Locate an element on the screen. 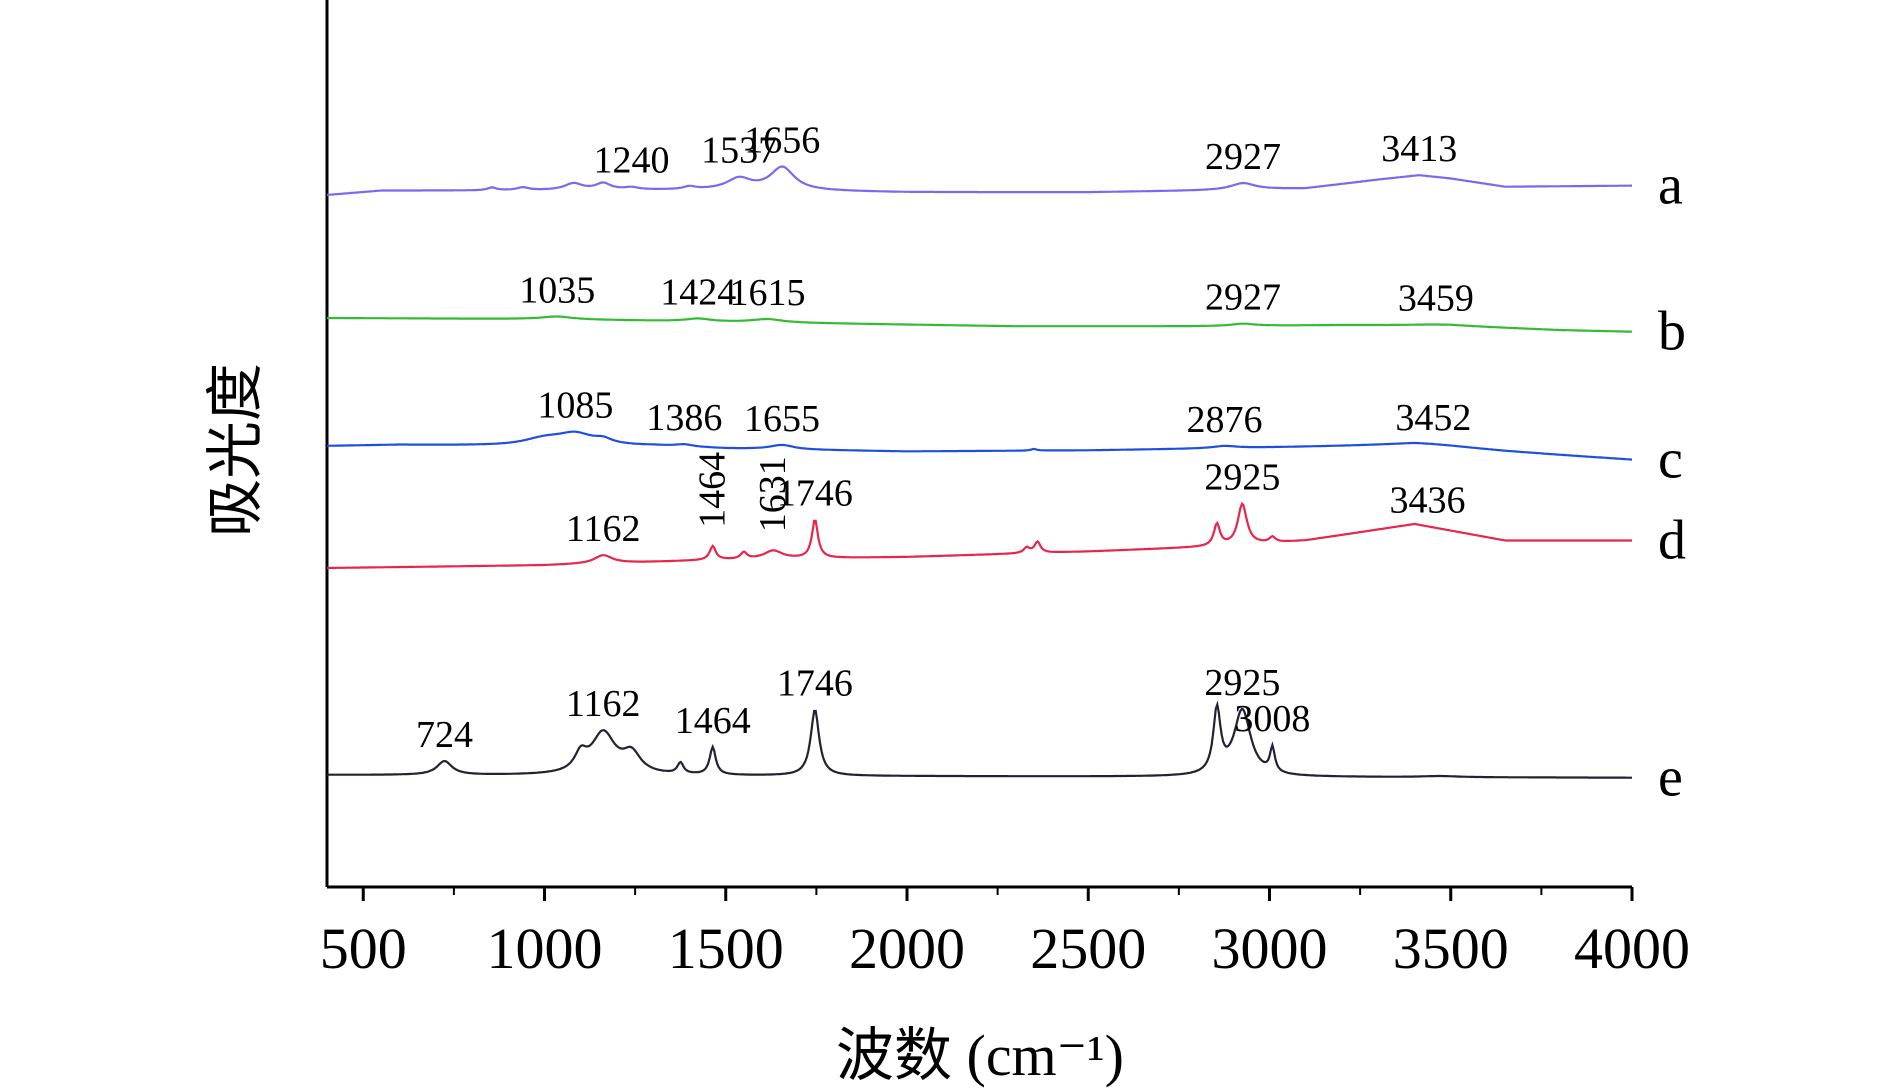 The height and width of the screenshot is (1091, 1890). peak-label: 3452 is located at coordinates (1433, 418).